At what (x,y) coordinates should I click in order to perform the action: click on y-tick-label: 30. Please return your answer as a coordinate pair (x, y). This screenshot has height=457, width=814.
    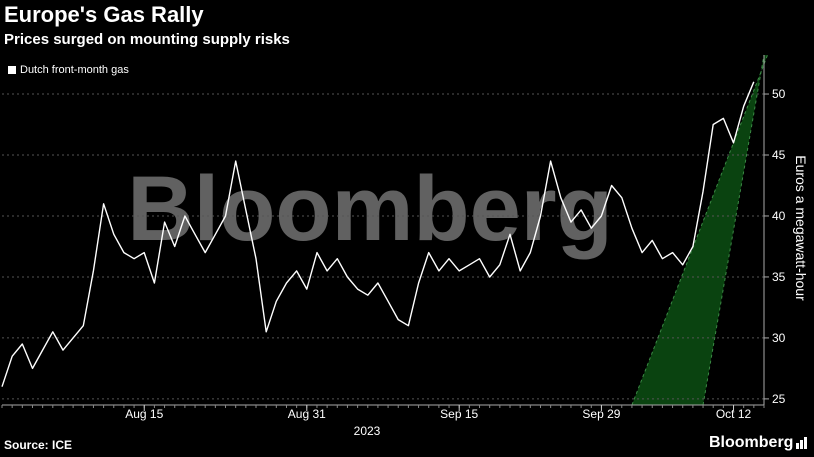
    Looking at the image, I should click on (779, 338).